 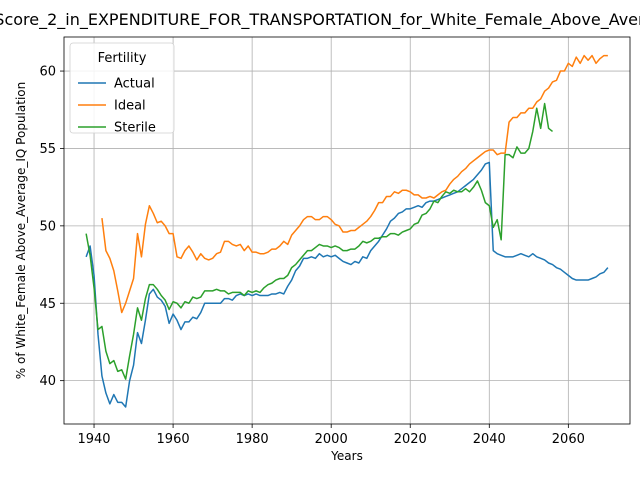 I want to click on legend-box, so click(x=122, y=88).